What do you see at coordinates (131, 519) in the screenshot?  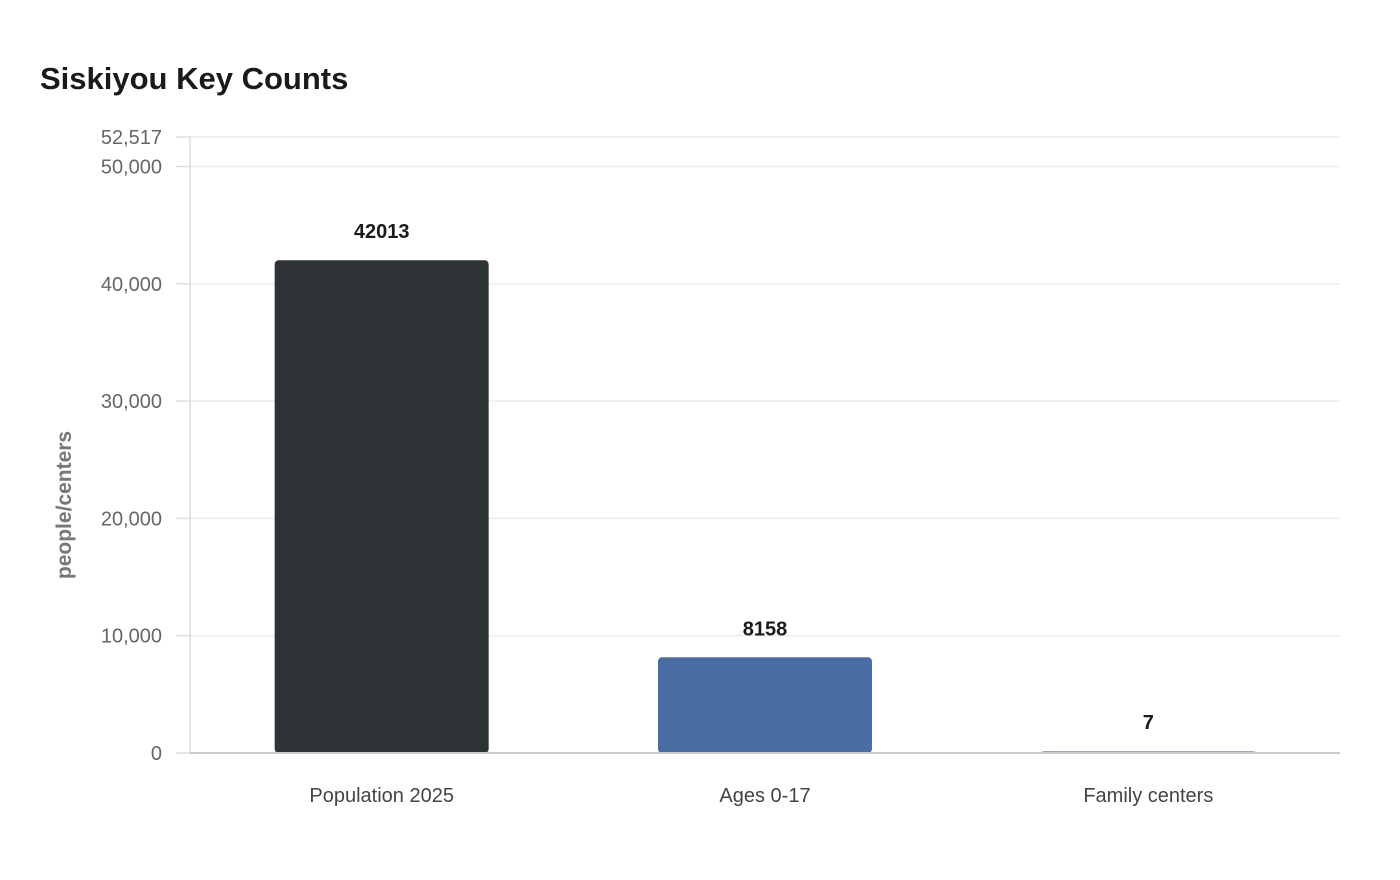 I see `y-tick-label: 20,000` at bounding box center [131, 519].